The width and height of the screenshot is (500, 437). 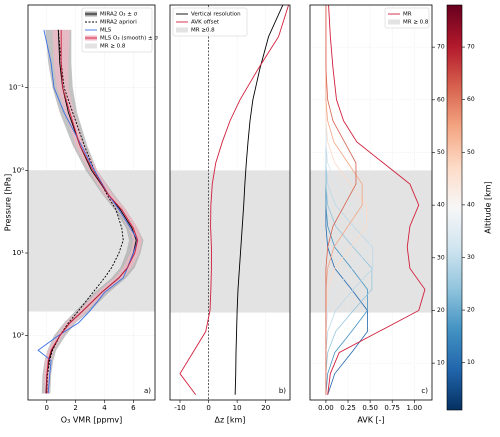 I want to click on colorbar-tick-label: 20, so click(x=471, y=310).